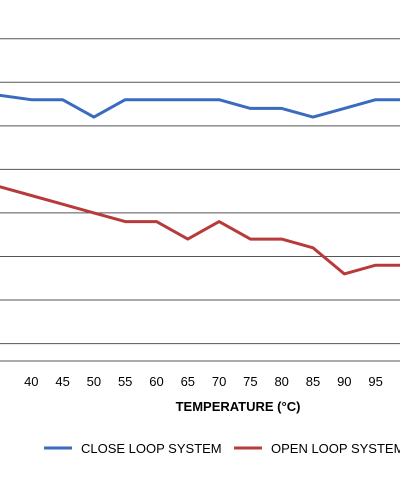  I want to click on x-tick-label: 60, so click(156, 381).